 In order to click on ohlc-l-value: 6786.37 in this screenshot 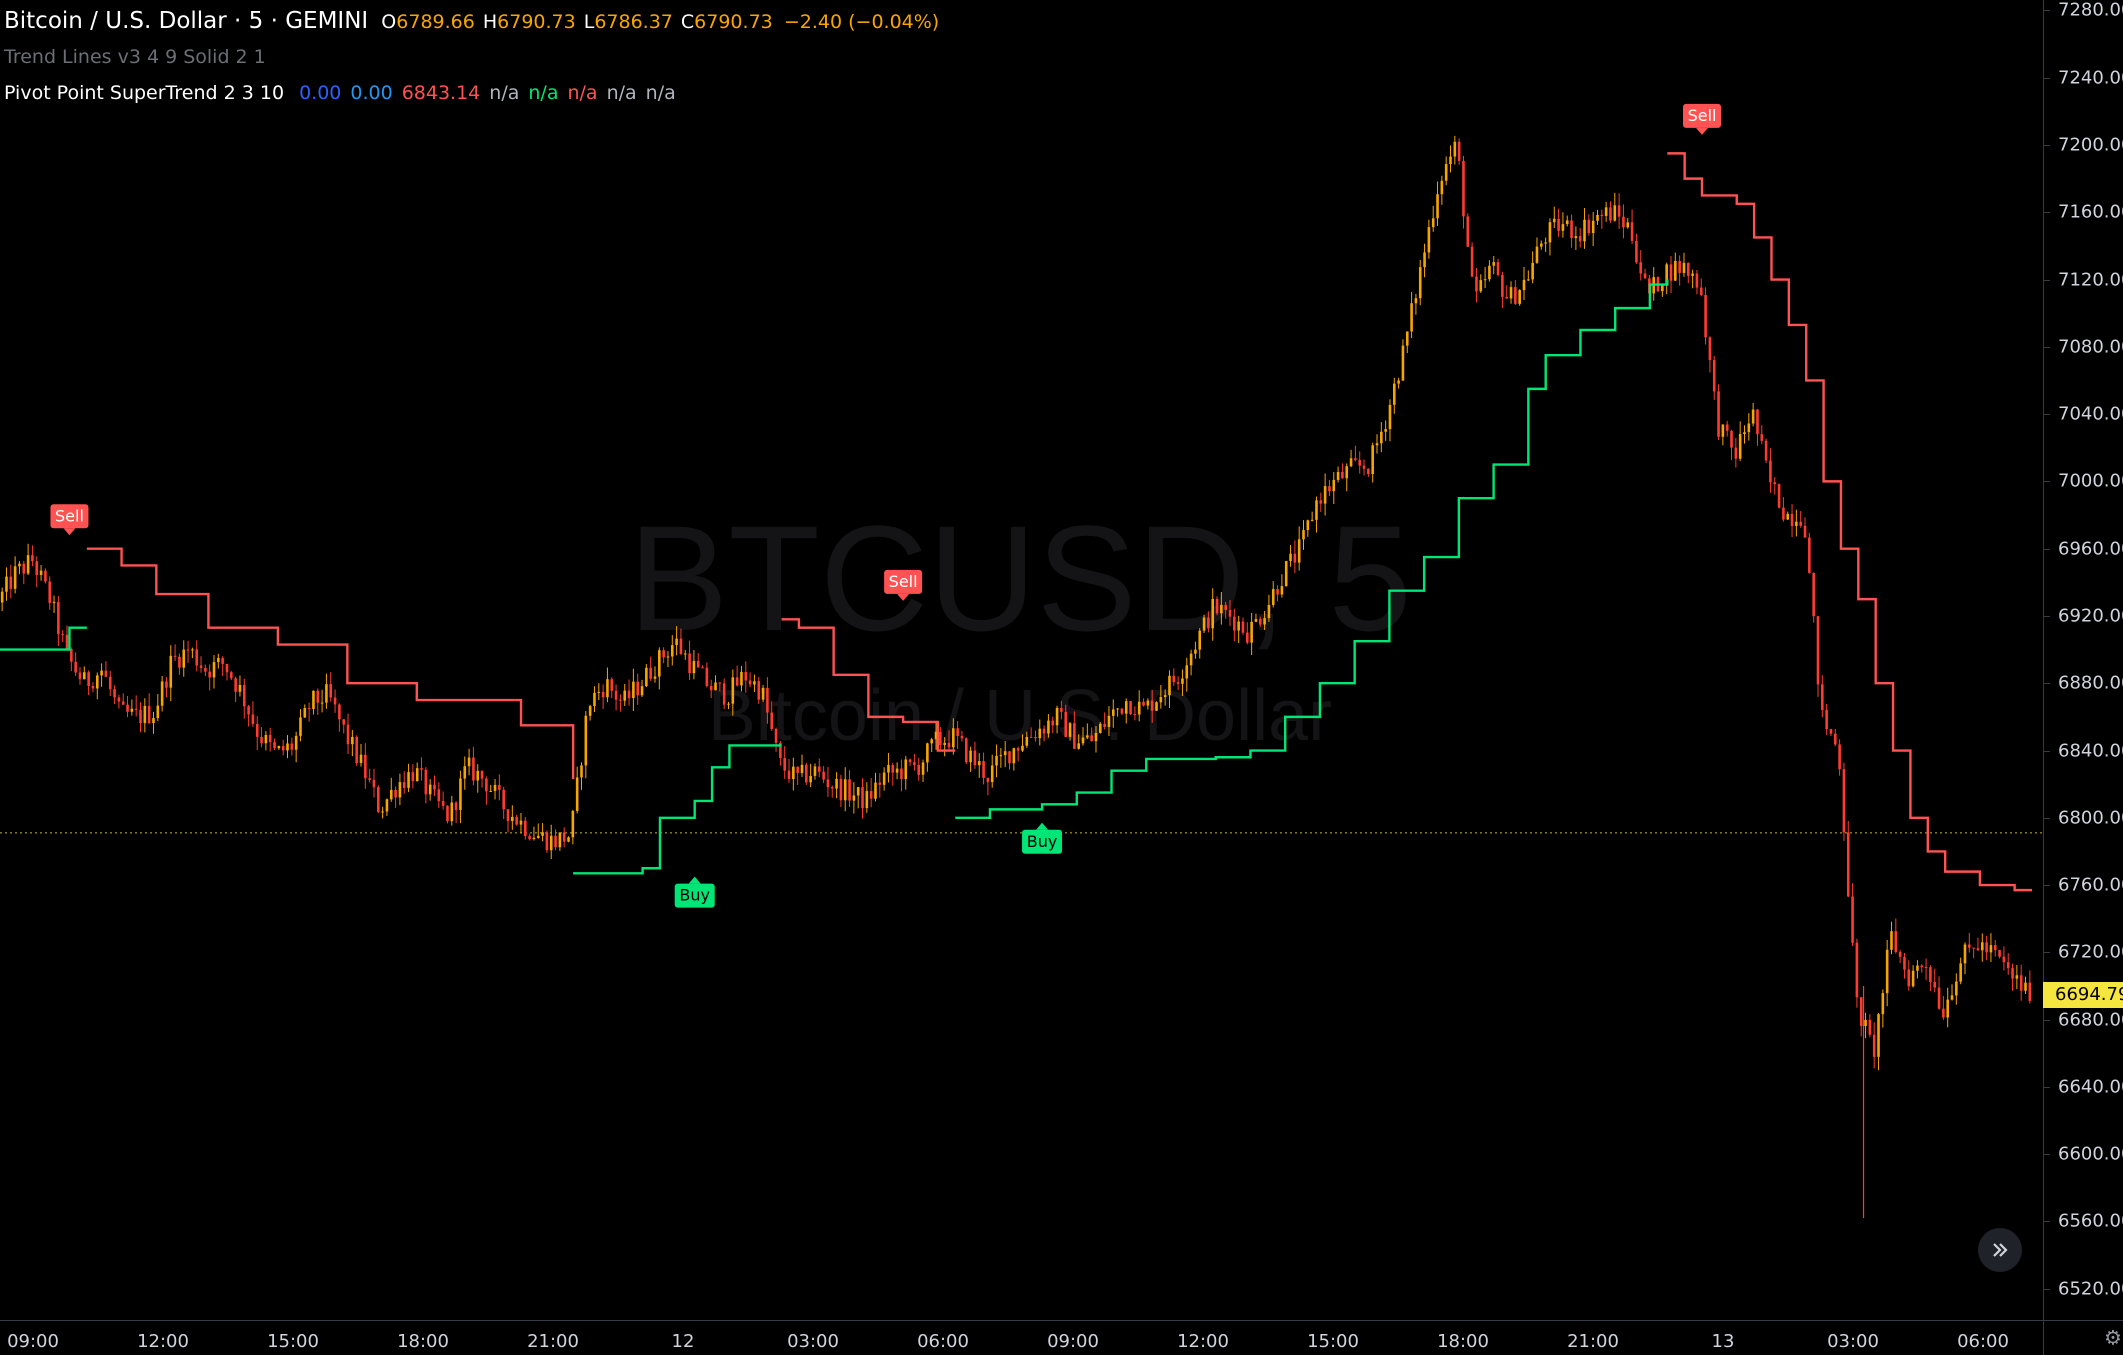, I will do `click(633, 22)`.